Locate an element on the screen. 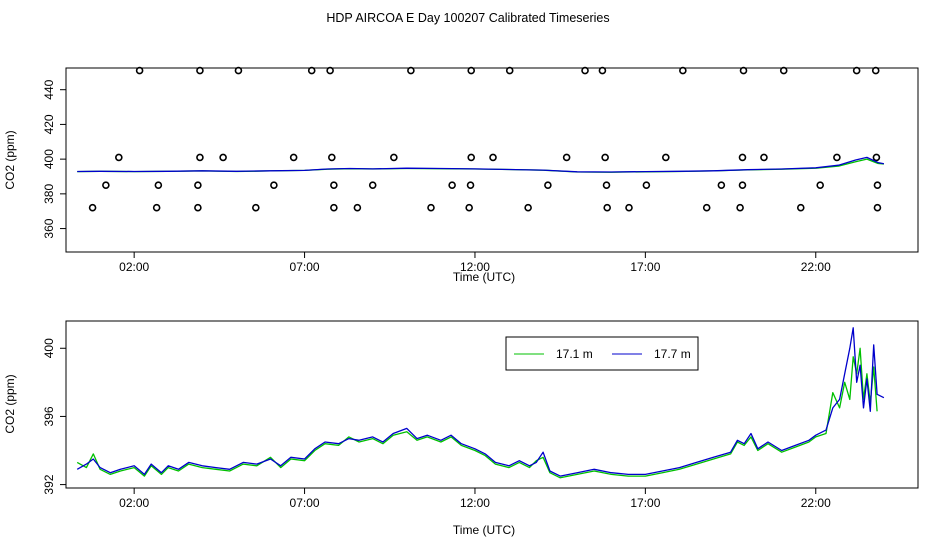  top-series-lines is located at coordinates (481, 164).